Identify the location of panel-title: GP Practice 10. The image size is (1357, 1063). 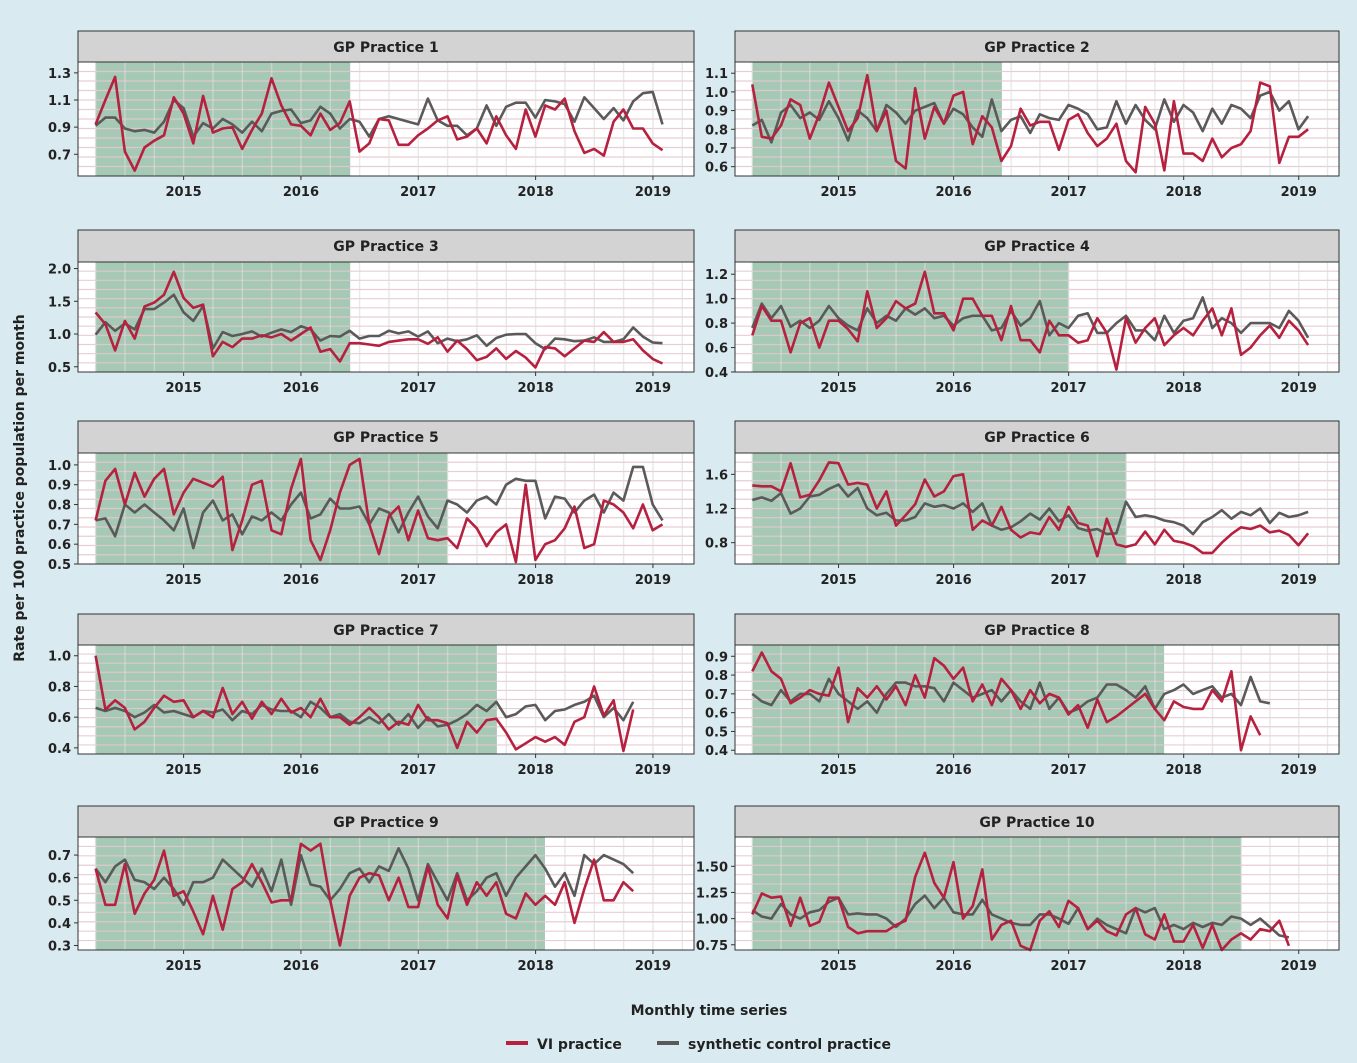
(1036, 823).